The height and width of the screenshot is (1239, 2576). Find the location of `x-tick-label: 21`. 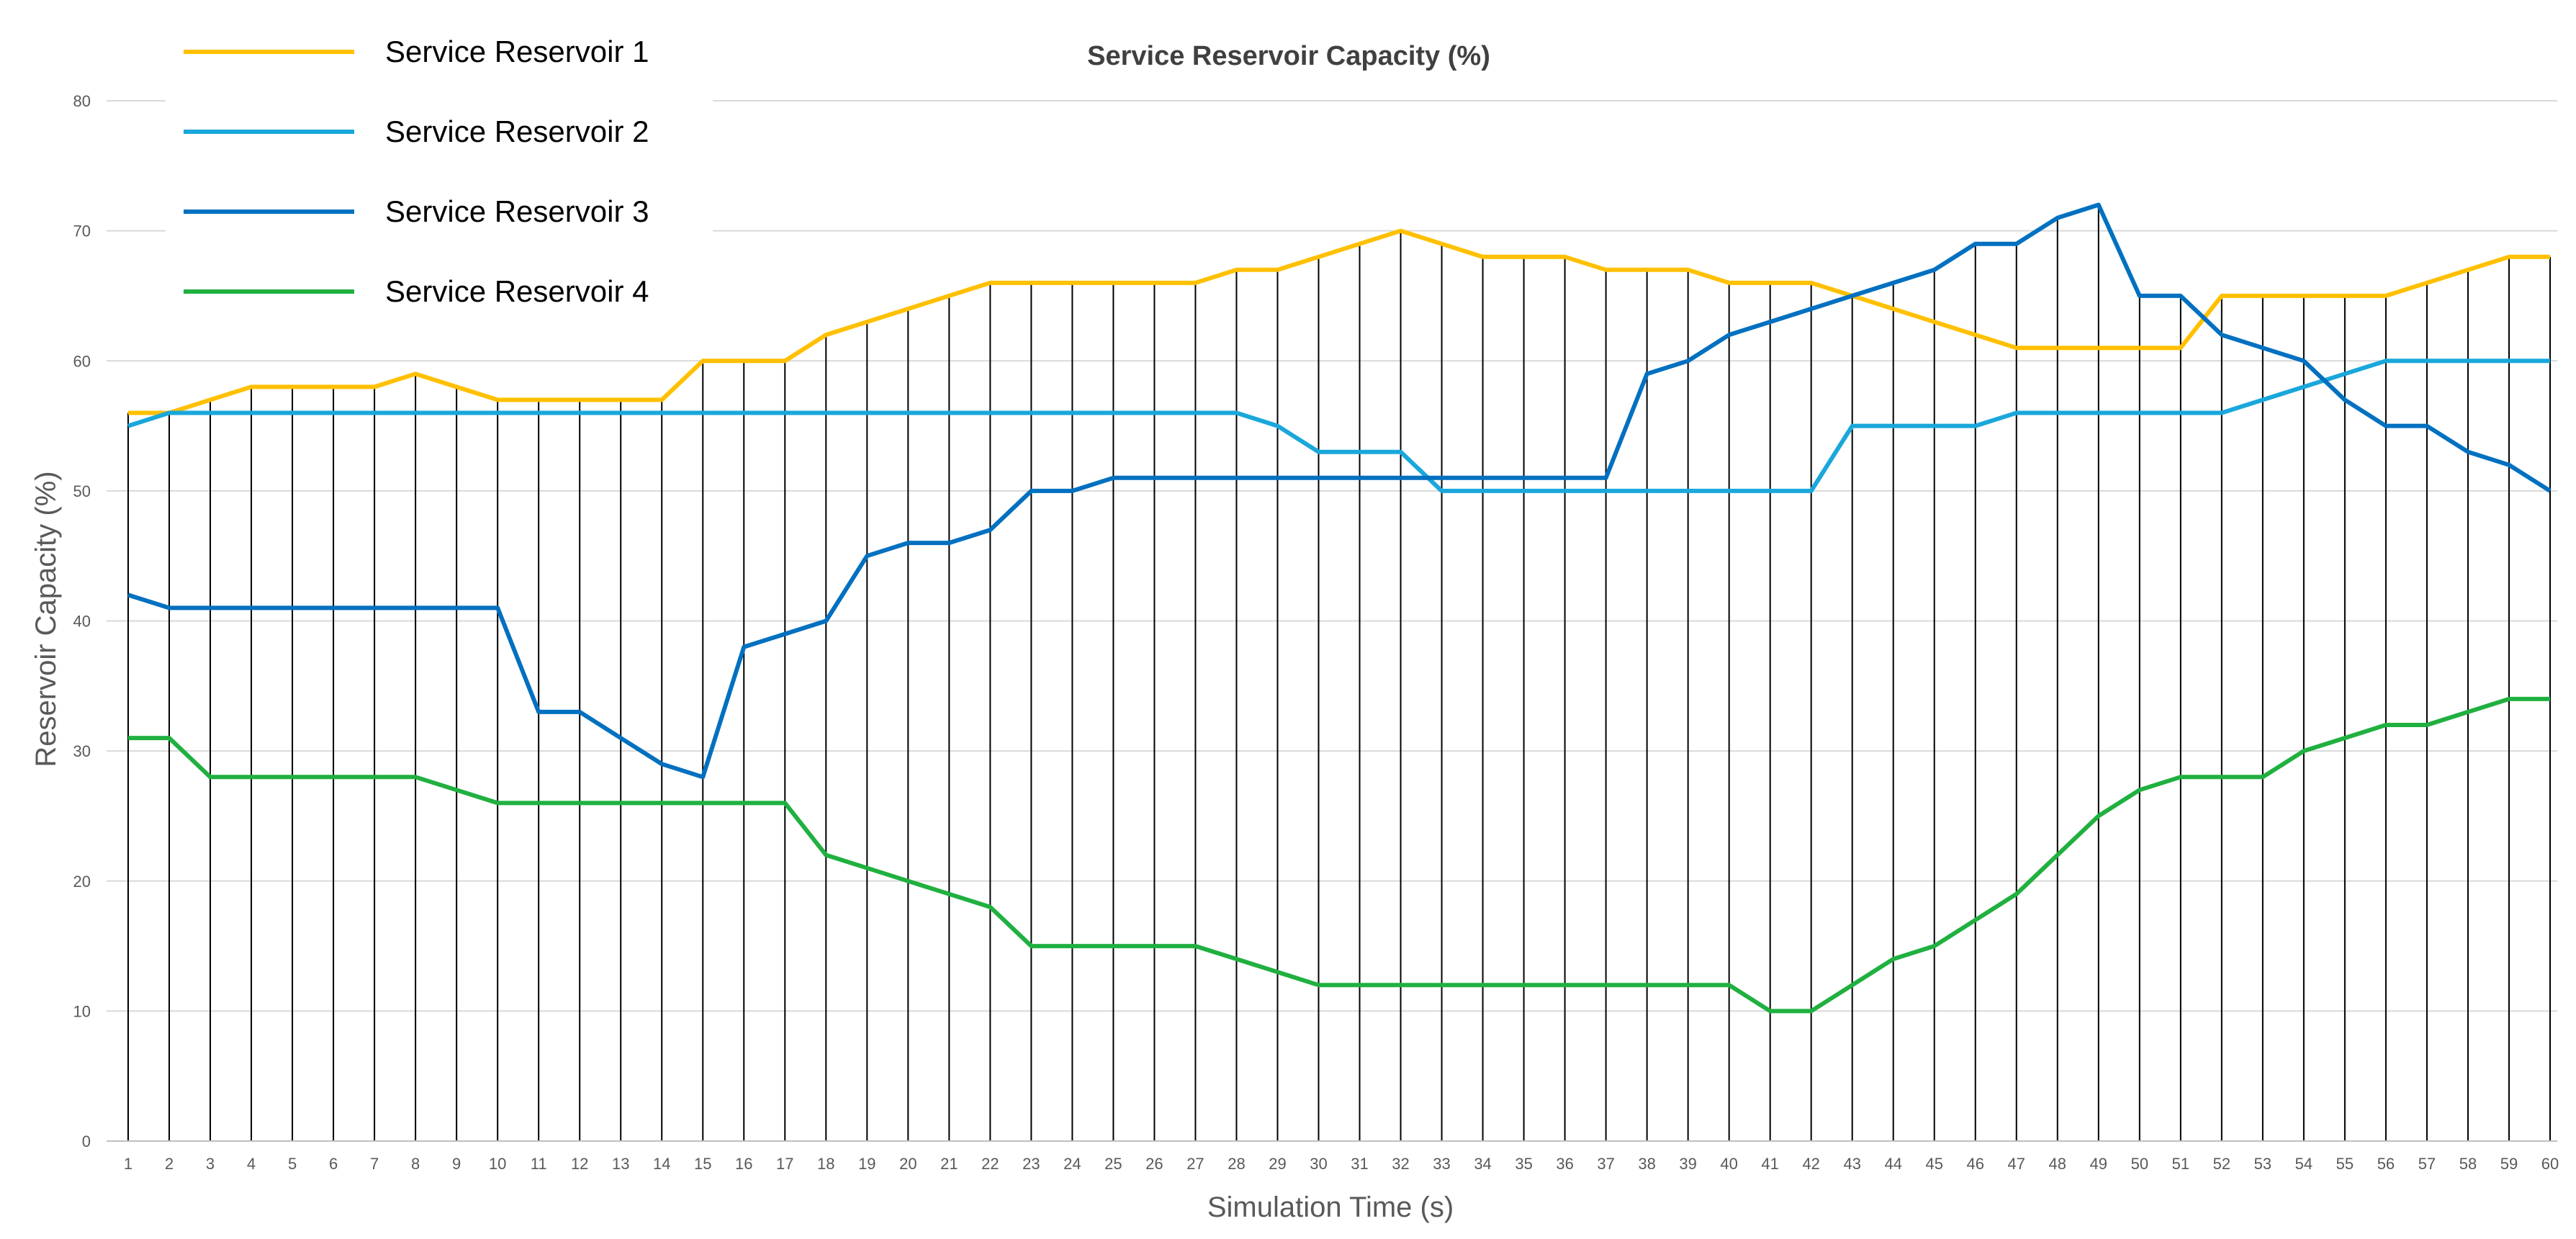

x-tick-label: 21 is located at coordinates (949, 1164).